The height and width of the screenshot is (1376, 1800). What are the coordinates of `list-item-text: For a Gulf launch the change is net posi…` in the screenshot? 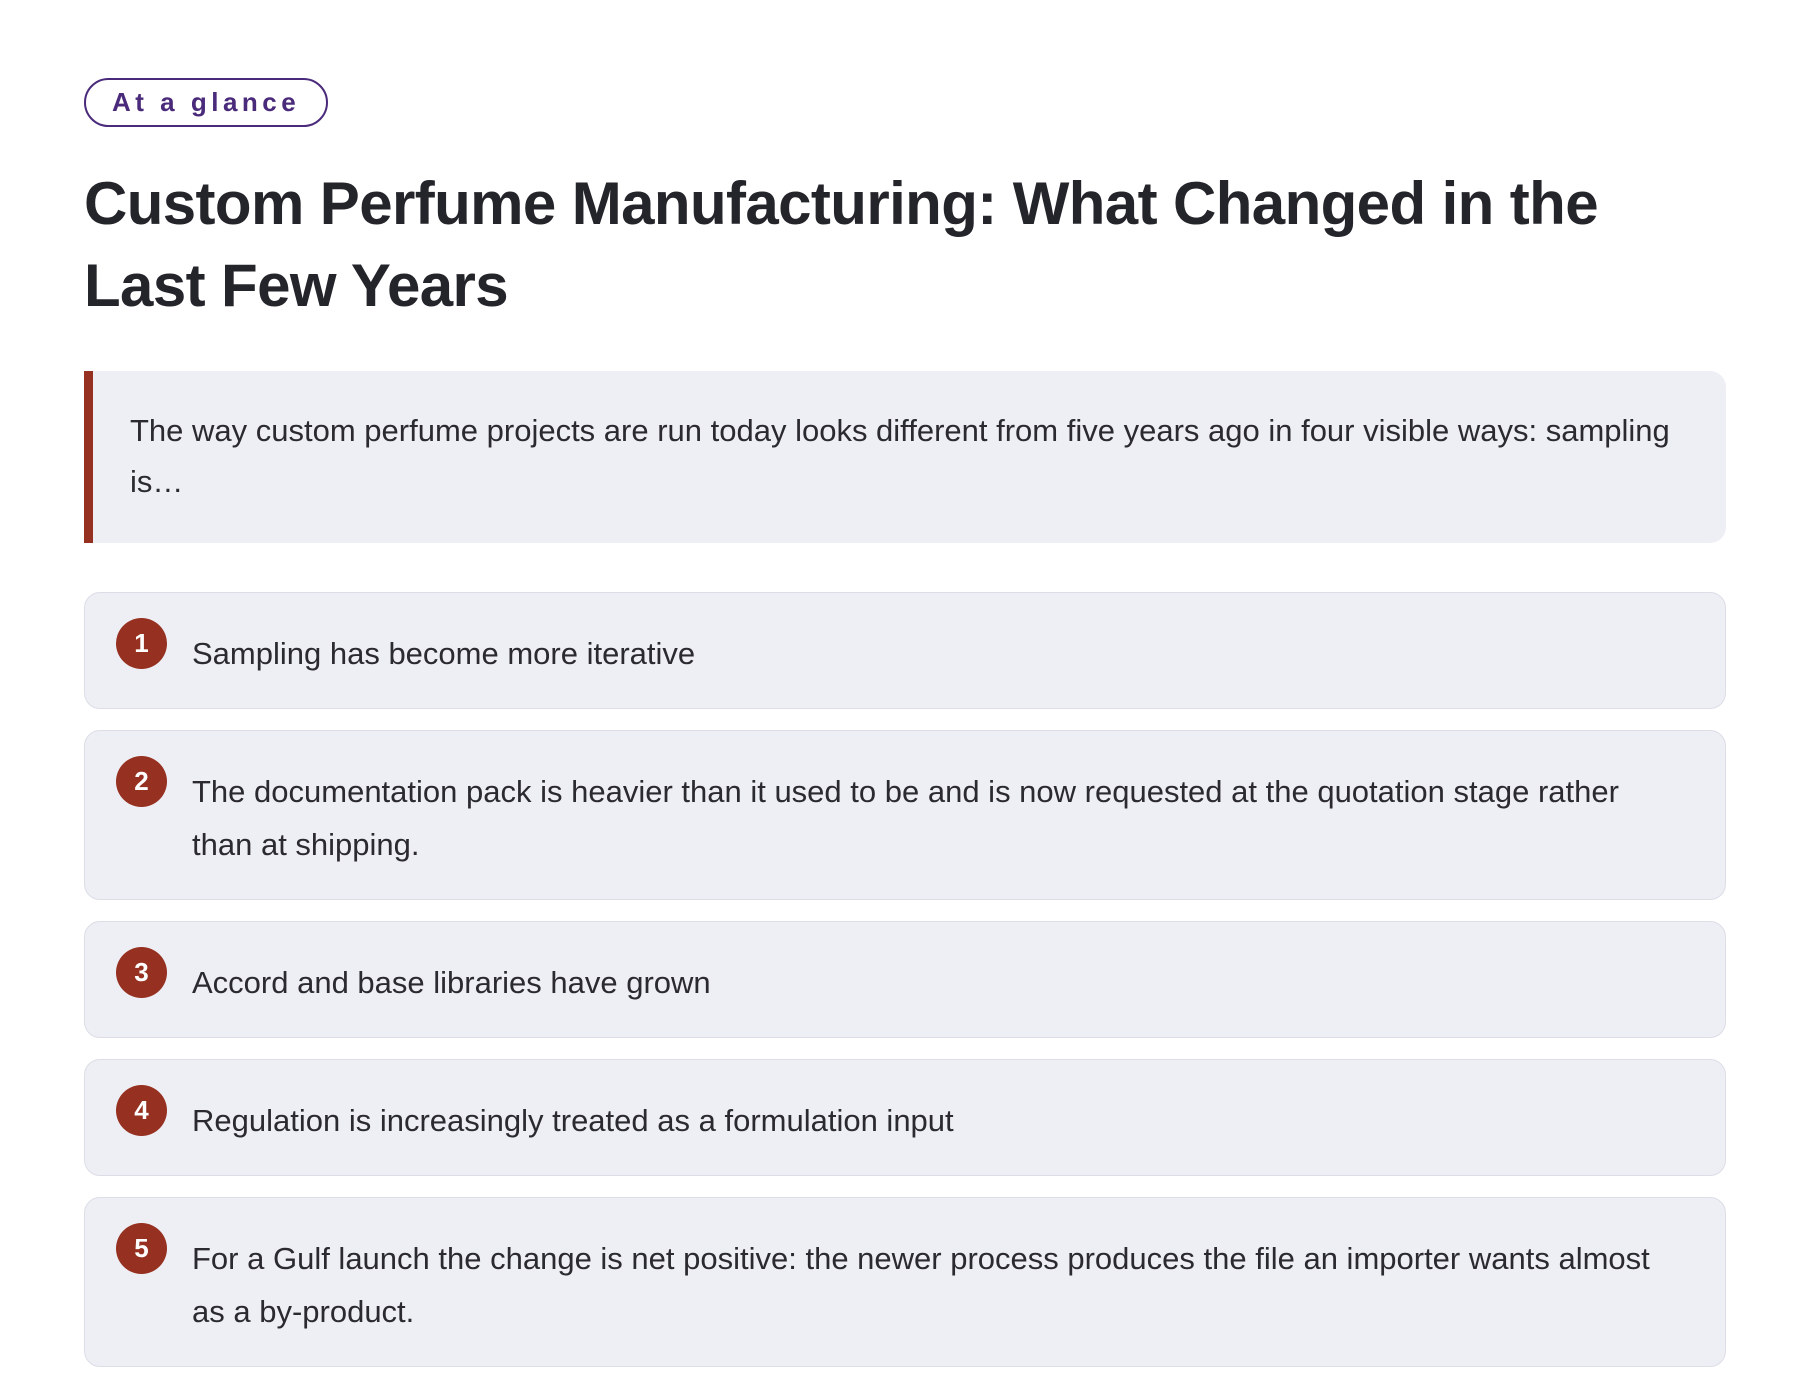 It's located at (921, 1285).